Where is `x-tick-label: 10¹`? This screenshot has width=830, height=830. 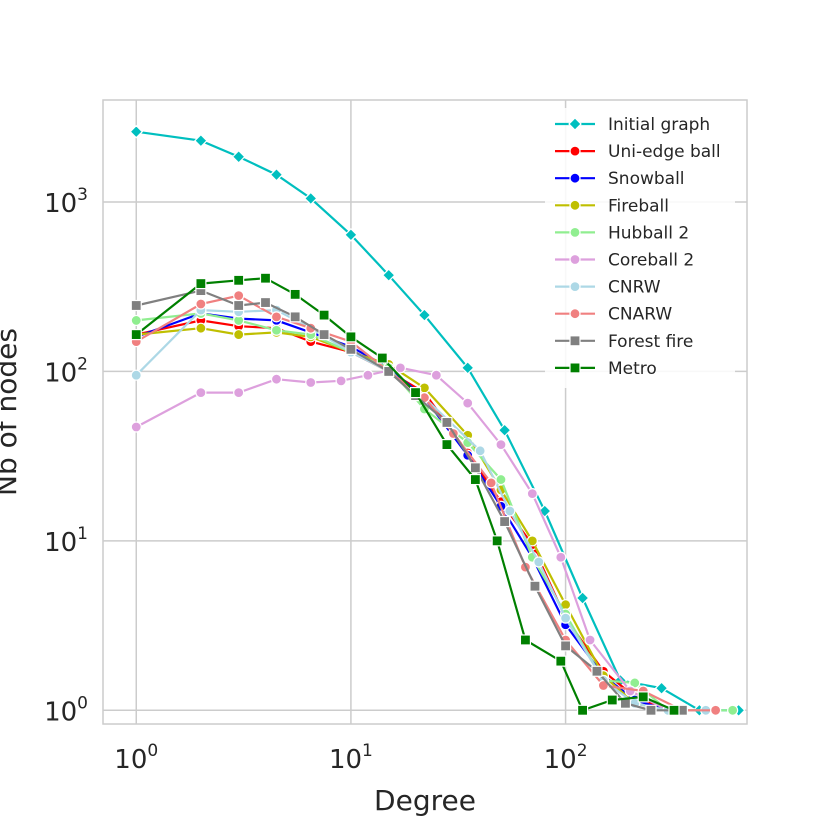
x-tick-label: 10¹ is located at coordinates (351, 758).